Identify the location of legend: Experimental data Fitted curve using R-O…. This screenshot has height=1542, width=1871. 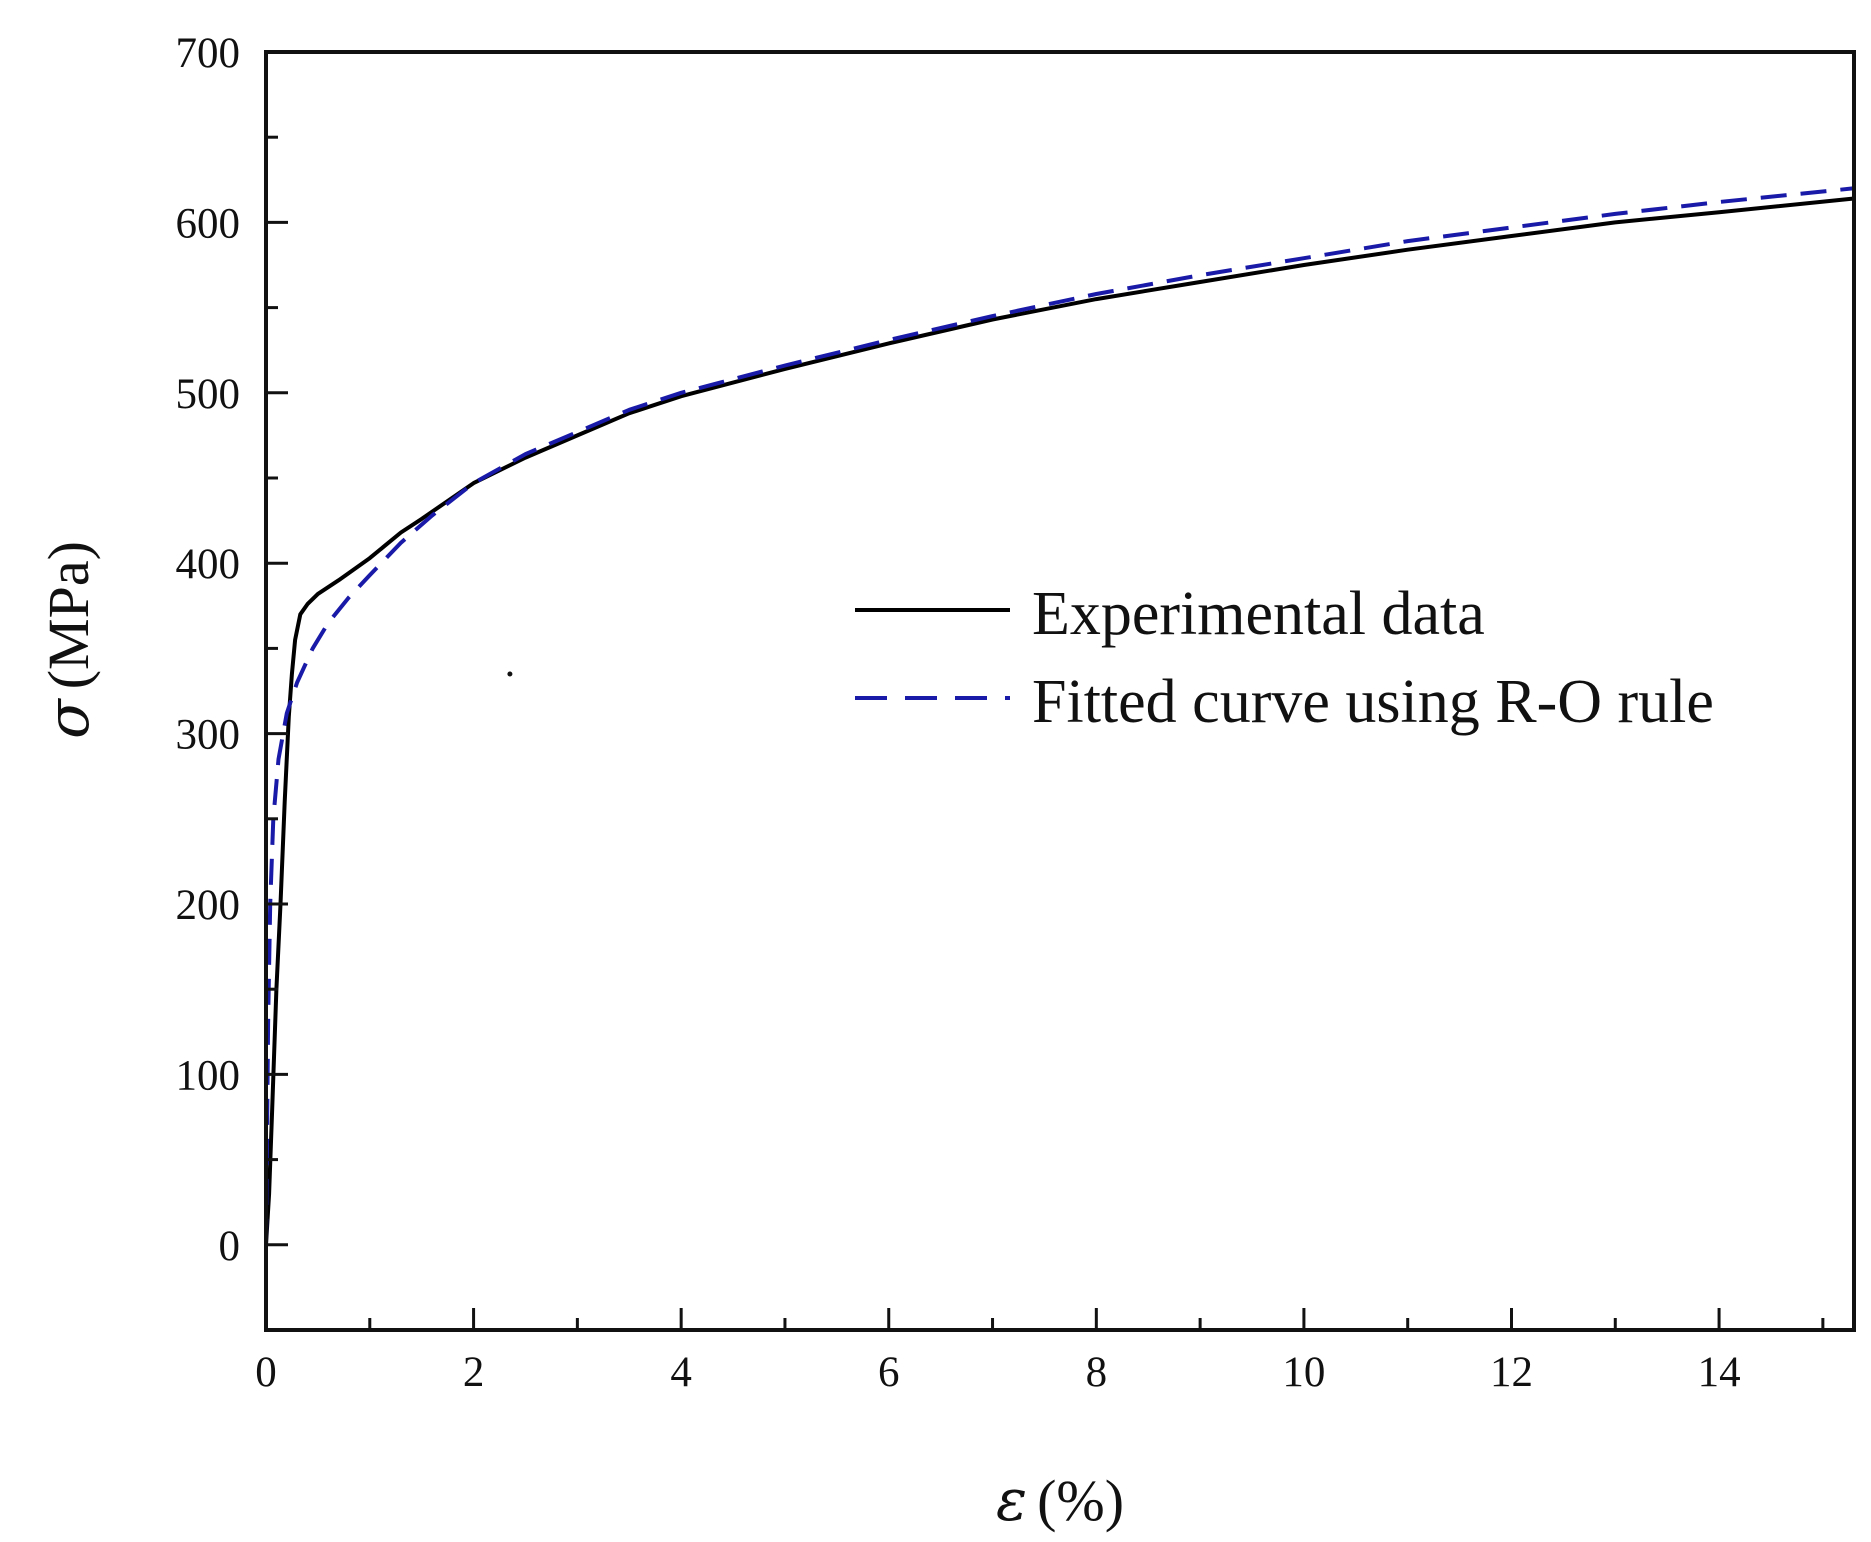
(1284, 658).